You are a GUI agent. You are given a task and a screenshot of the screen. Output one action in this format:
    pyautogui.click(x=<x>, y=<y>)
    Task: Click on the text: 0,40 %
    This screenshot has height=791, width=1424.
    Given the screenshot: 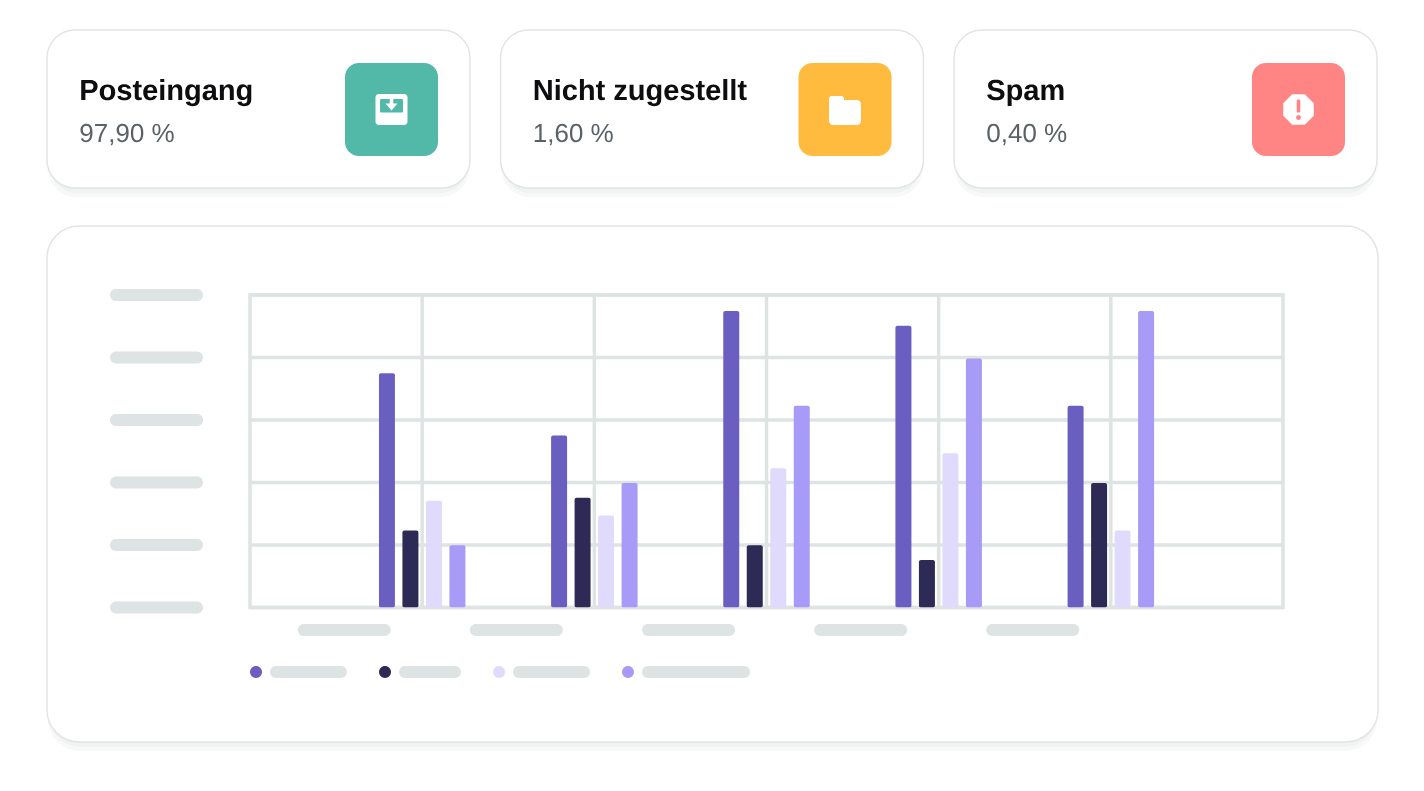 What is the action you would take?
    pyautogui.click(x=1027, y=134)
    